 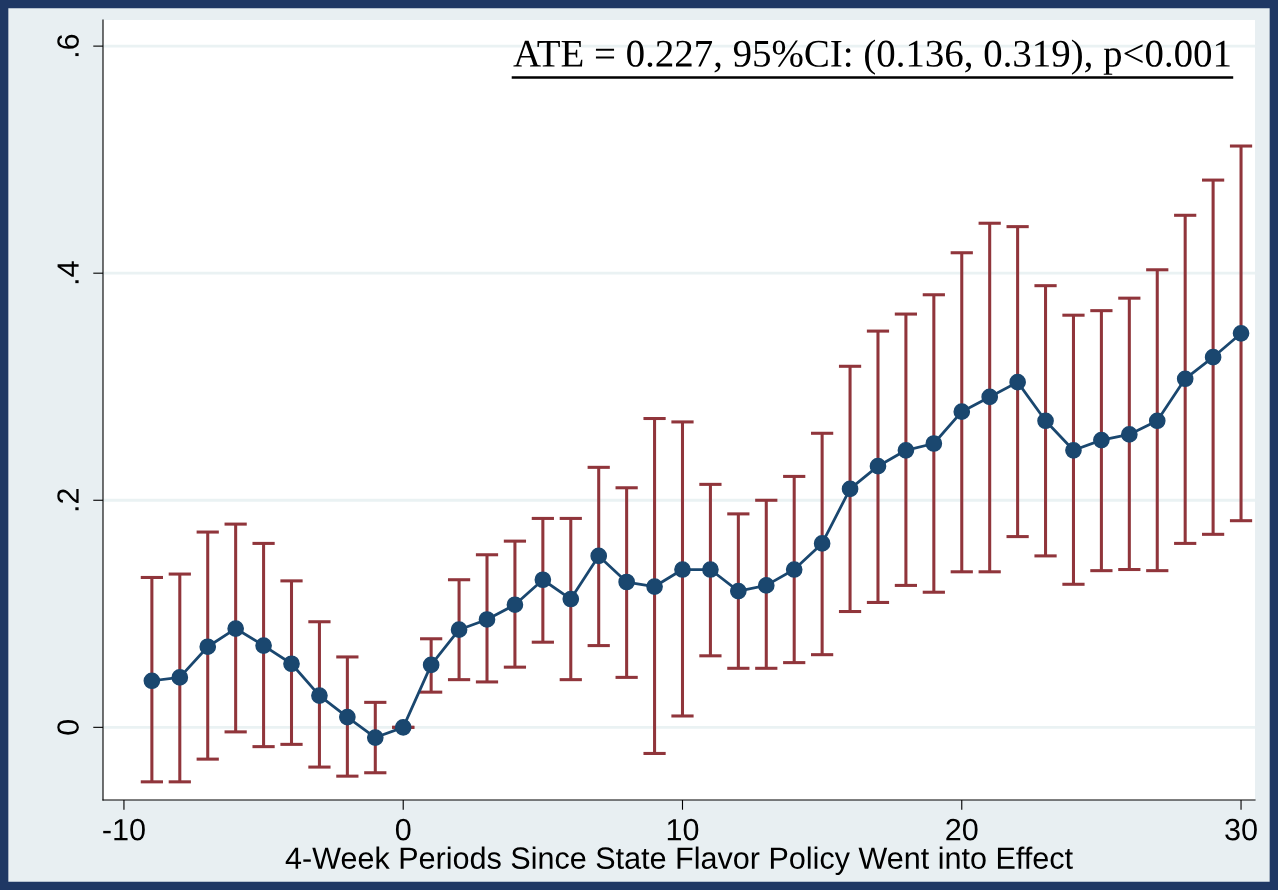 What do you see at coordinates (68, 45) in the screenshot?
I see `y-tick-label: .6` at bounding box center [68, 45].